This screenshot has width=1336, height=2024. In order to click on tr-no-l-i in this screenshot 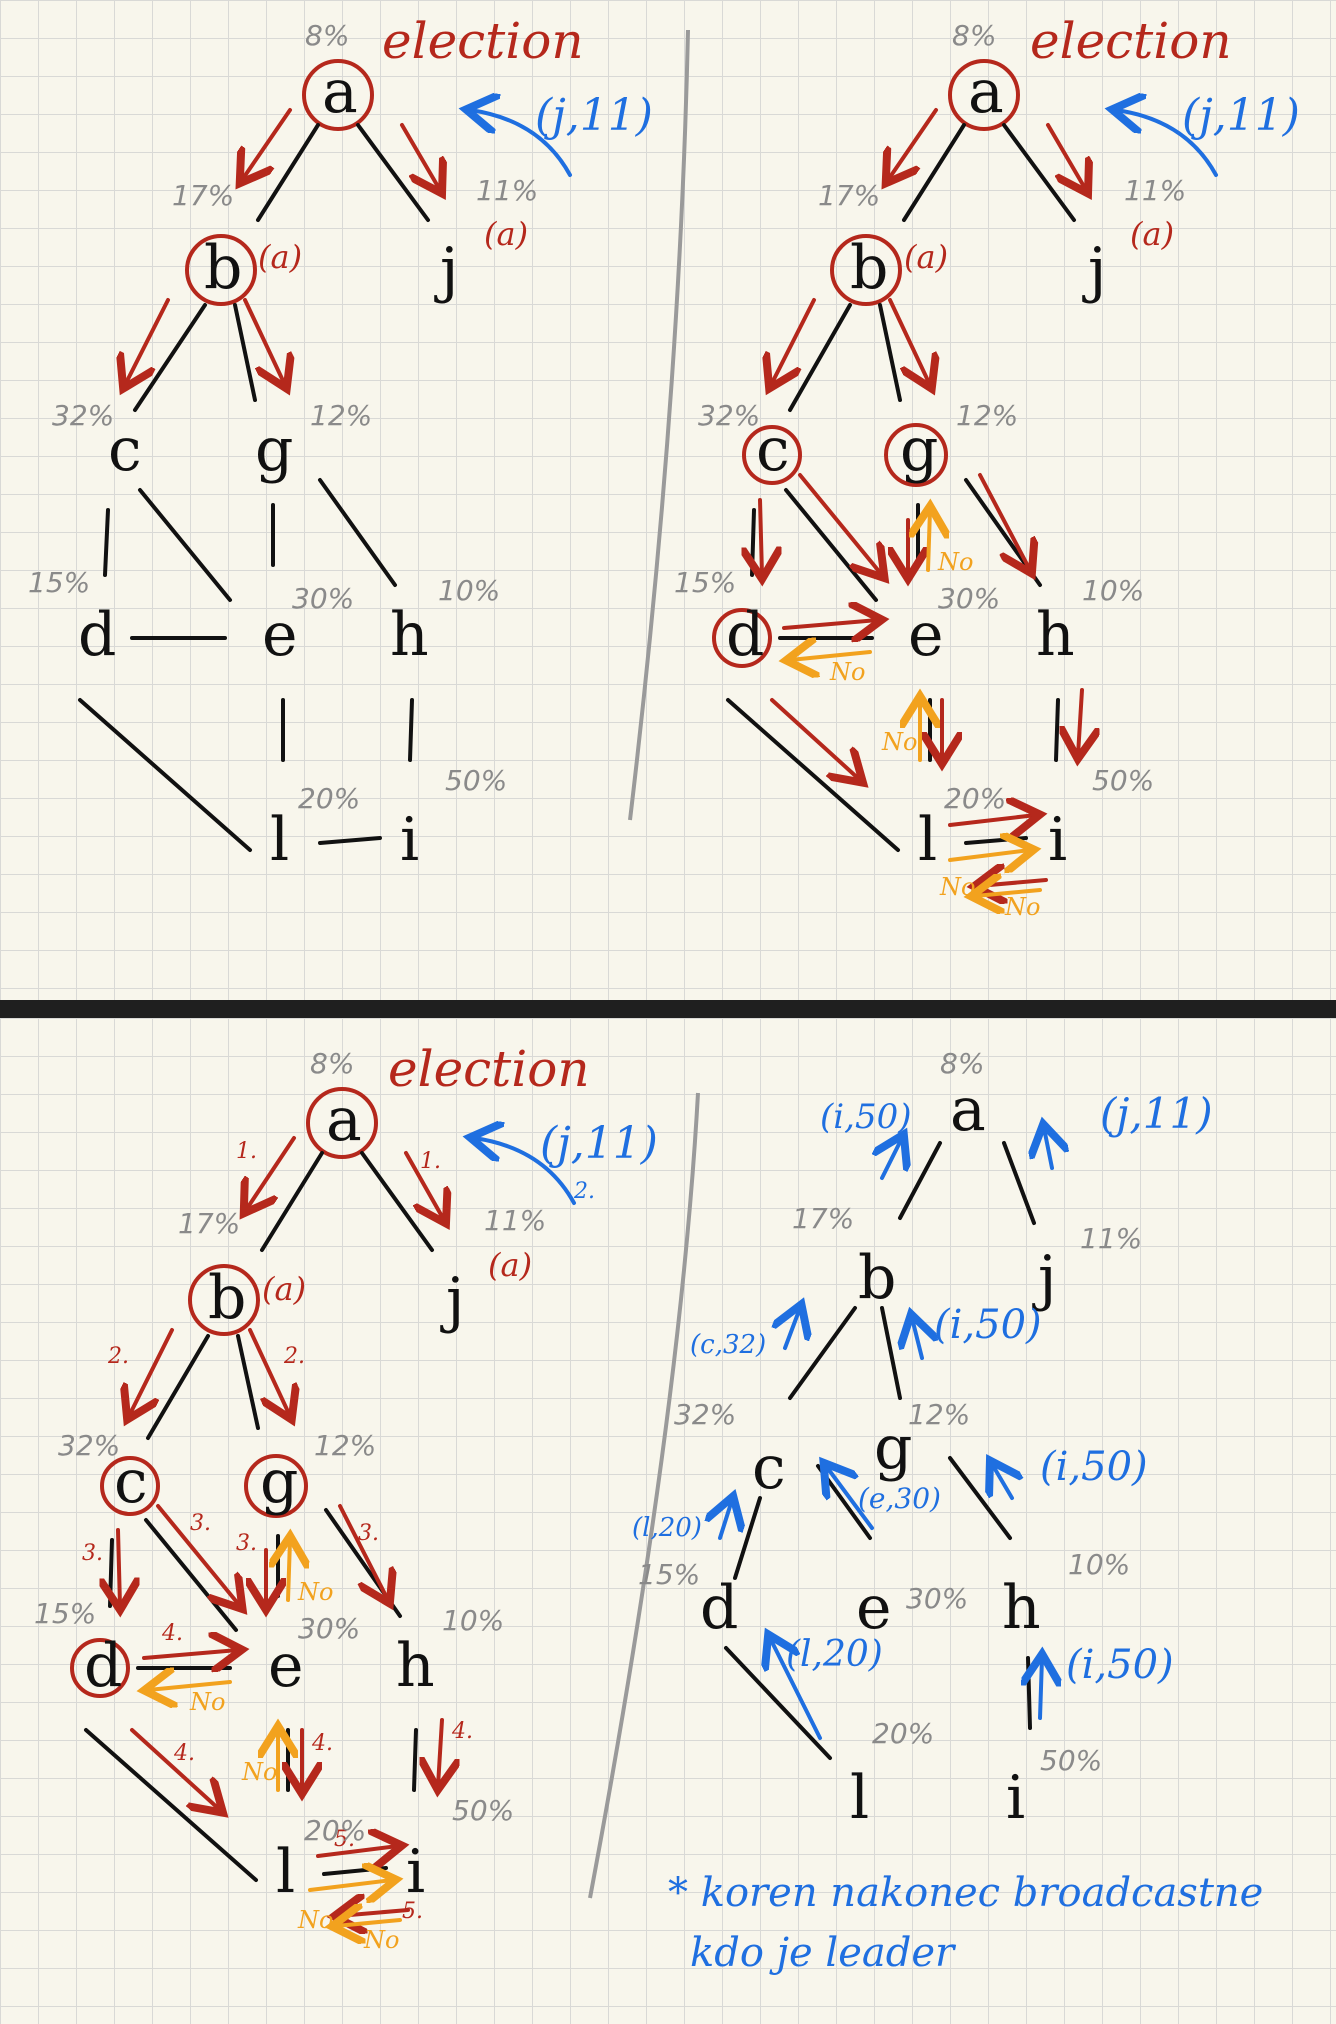, I will do `click(989, 855)`.